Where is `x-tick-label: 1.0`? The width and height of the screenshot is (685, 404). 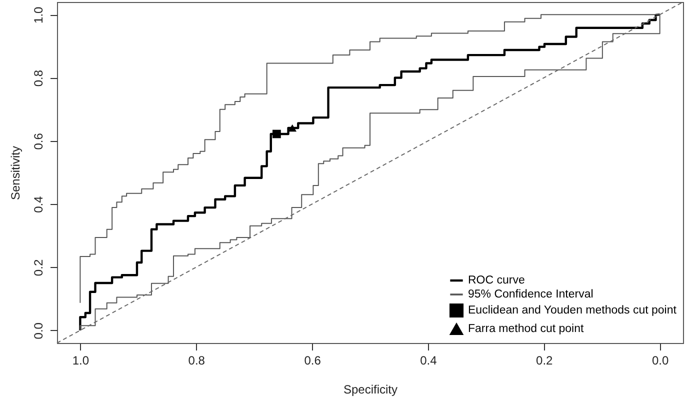 x-tick-label: 1.0 is located at coordinates (81, 361).